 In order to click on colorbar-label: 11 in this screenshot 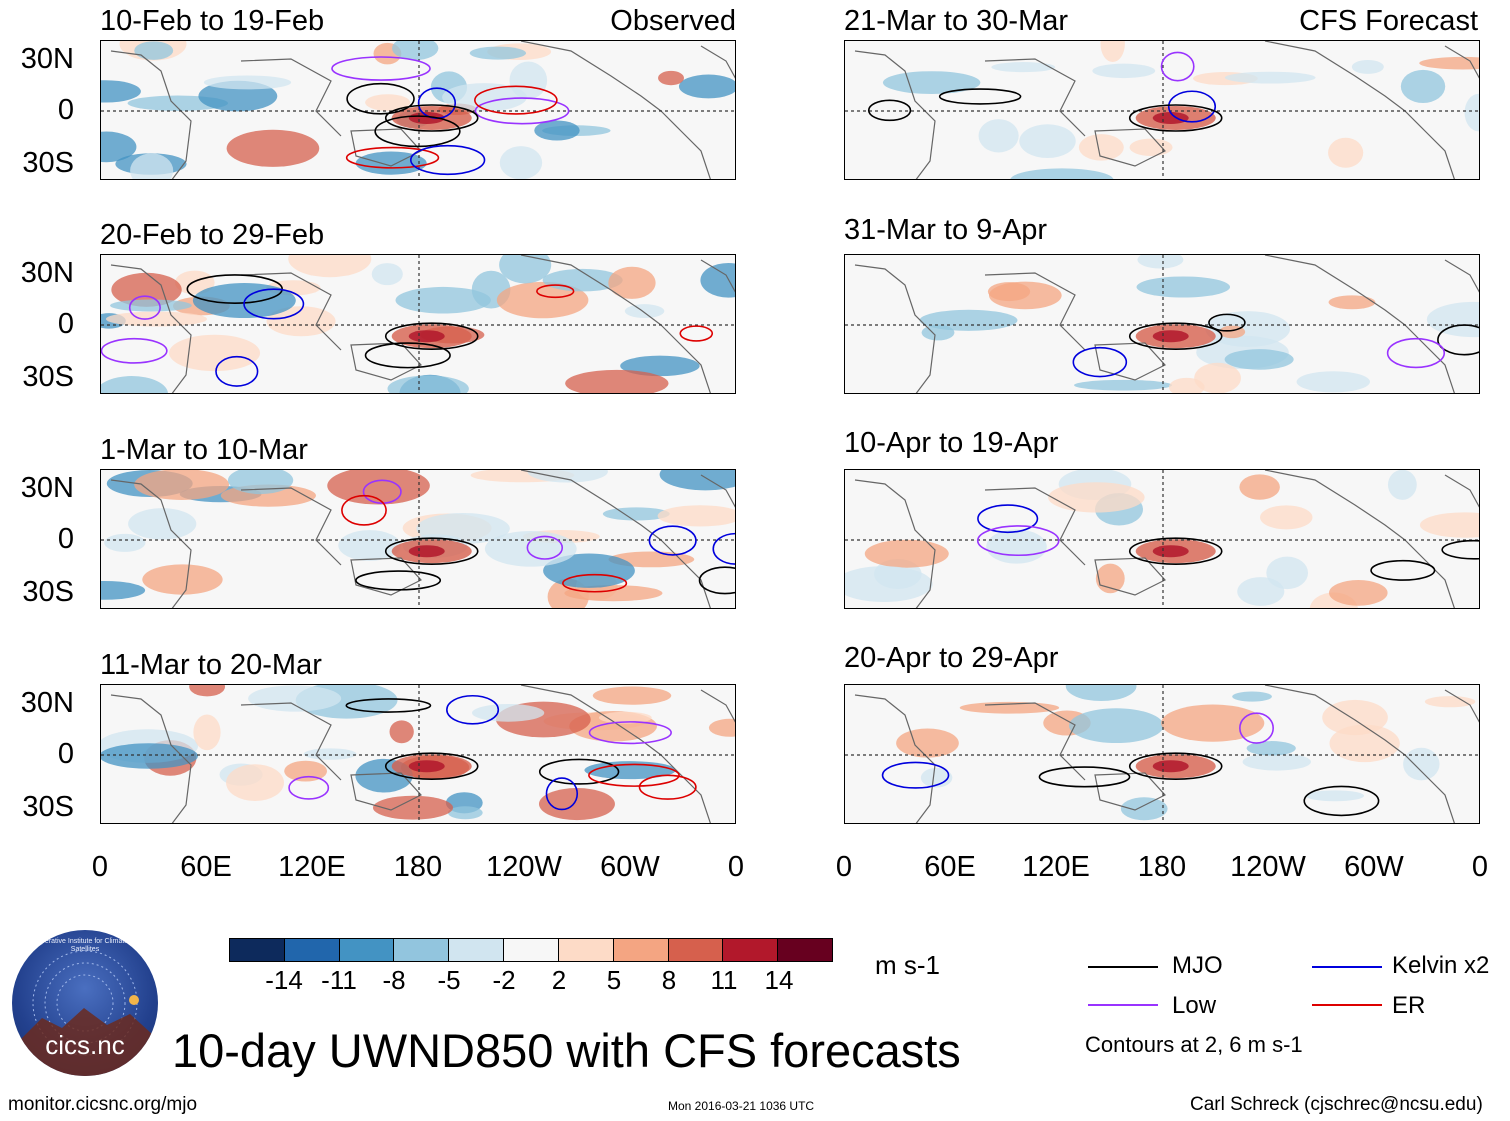, I will do `click(724, 980)`.